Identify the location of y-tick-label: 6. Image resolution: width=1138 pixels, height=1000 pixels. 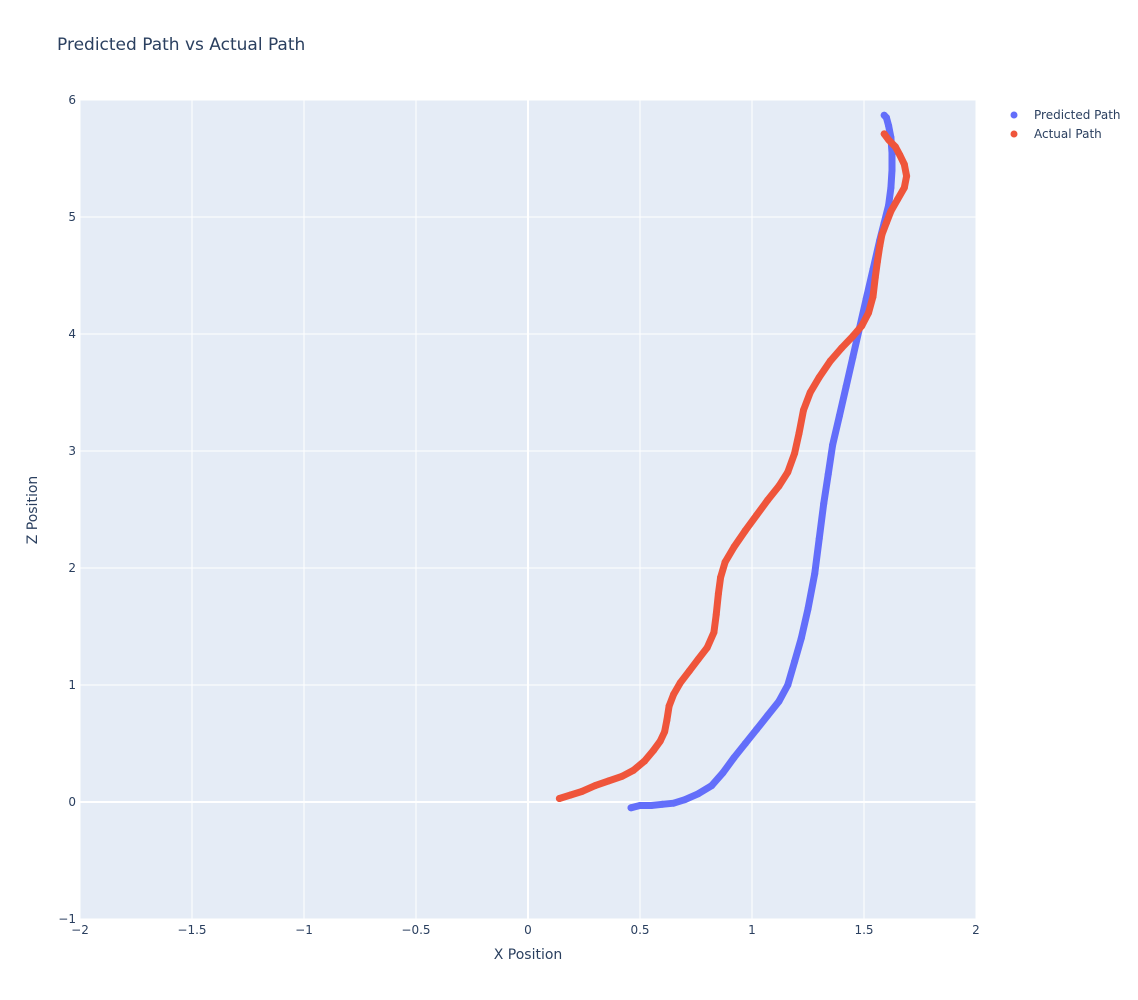
(72, 100).